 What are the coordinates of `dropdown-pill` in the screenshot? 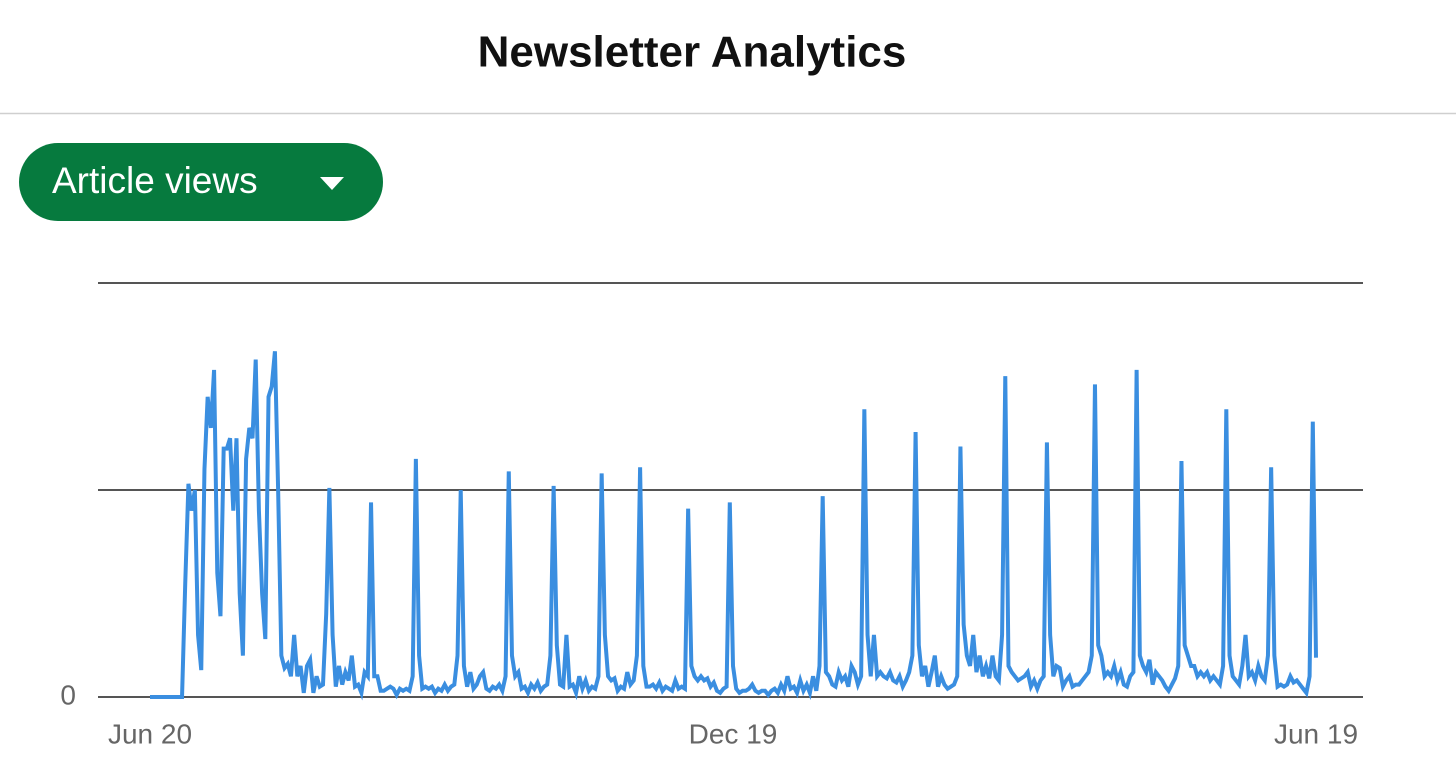 It's located at (201, 182).